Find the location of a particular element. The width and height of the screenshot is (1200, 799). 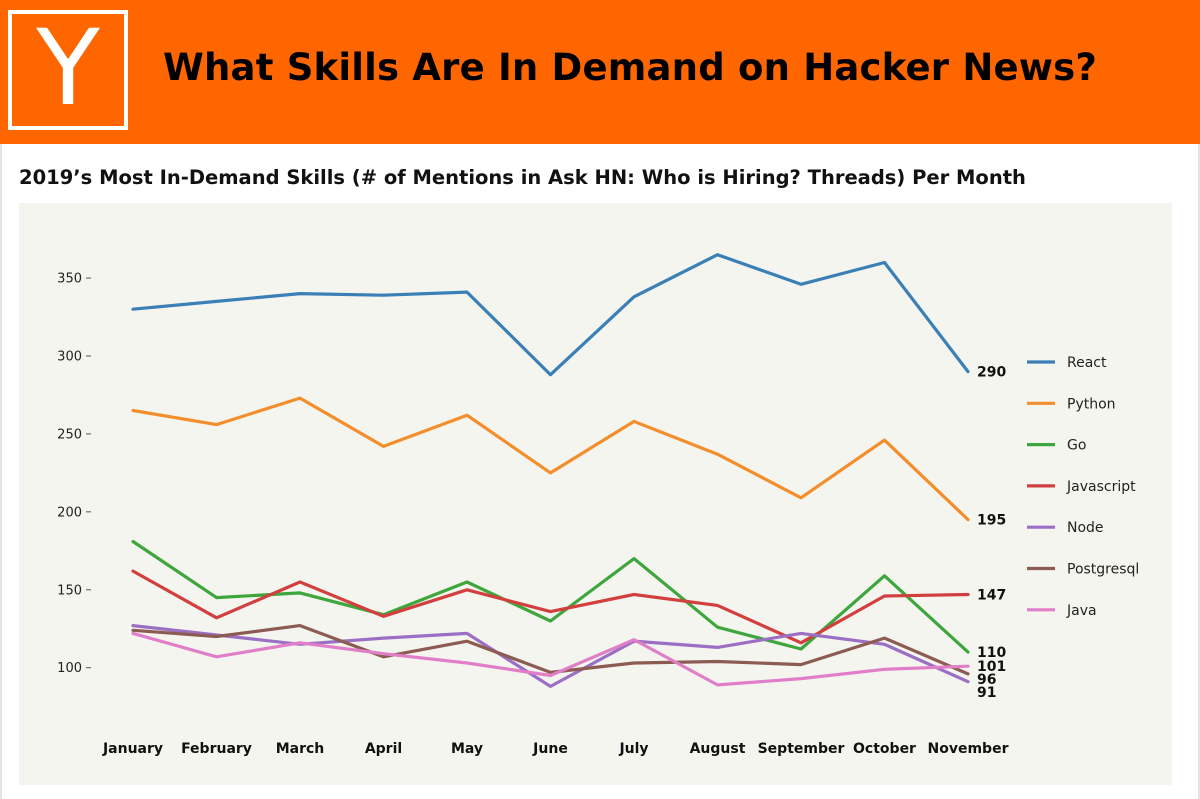

end-value-label: 96 is located at coordinates (986, 680).